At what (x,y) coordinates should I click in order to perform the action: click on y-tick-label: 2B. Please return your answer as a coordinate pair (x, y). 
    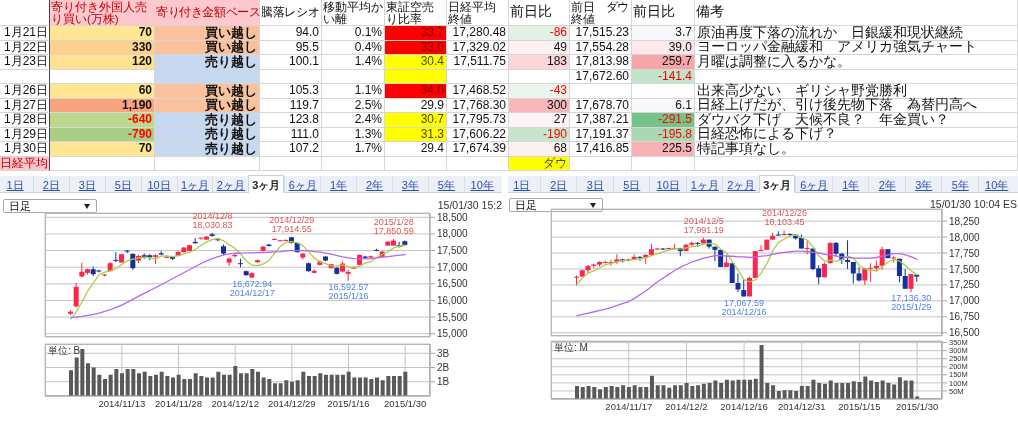
    Looking at the image, I should click on (443, 368).